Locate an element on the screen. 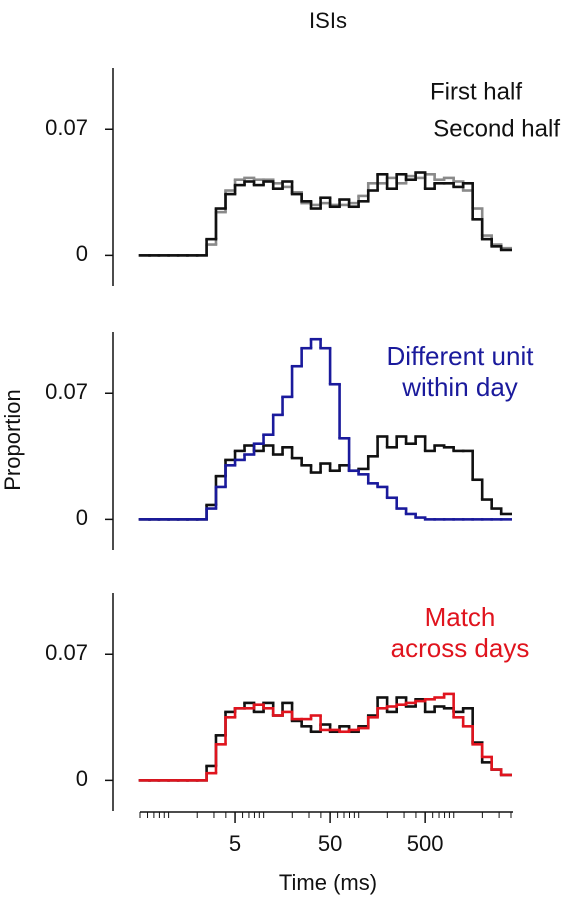 The image size is (572, 907). x-axis-label: Time (ms) is located at coordinates (328, 882).